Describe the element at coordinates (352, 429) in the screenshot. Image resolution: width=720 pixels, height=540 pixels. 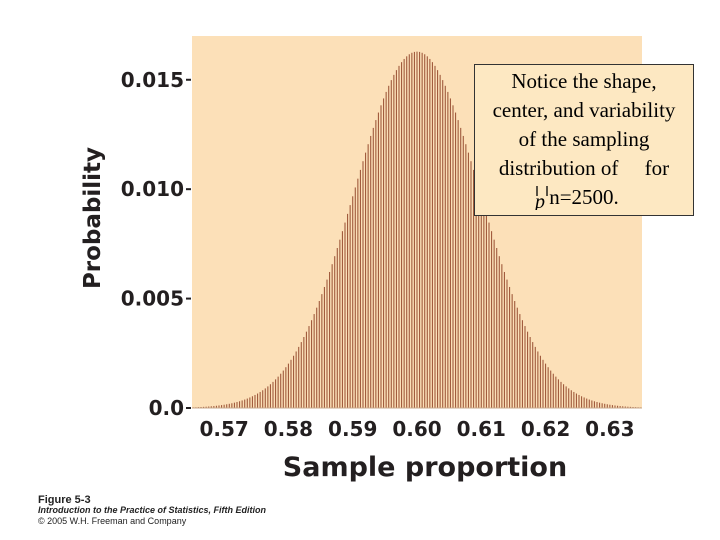
I see `x-tick-label: 0.59` at that location.